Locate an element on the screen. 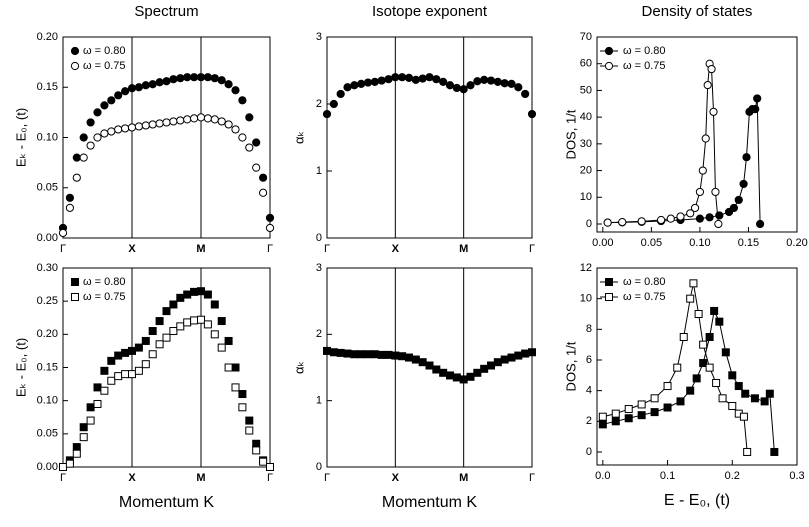 This screenshot has height=527, width=809. x-tick-label: 0.20 is located at coordinates (796, 243).